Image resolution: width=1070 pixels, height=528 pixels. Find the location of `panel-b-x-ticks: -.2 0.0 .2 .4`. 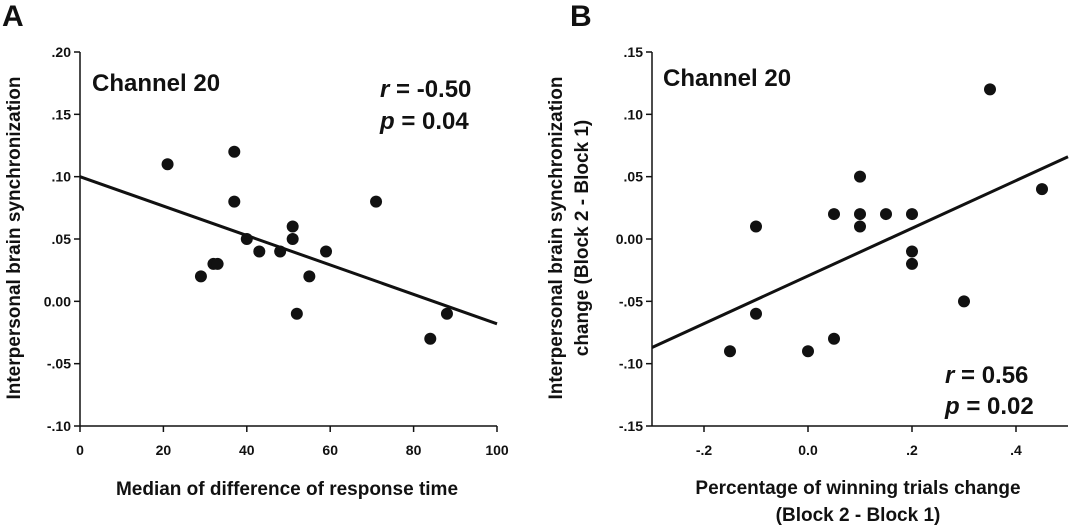

panel-b-x-ticks: -.2 0.0 .2 .4 is located at coordinates (859, 442).